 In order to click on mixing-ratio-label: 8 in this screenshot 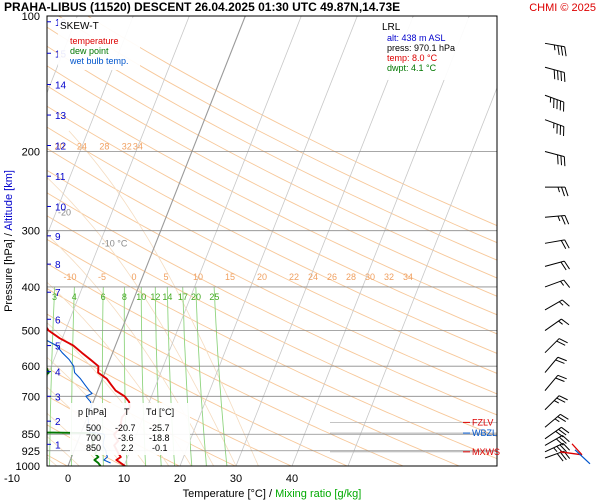, I will do `click(124, 297)`.